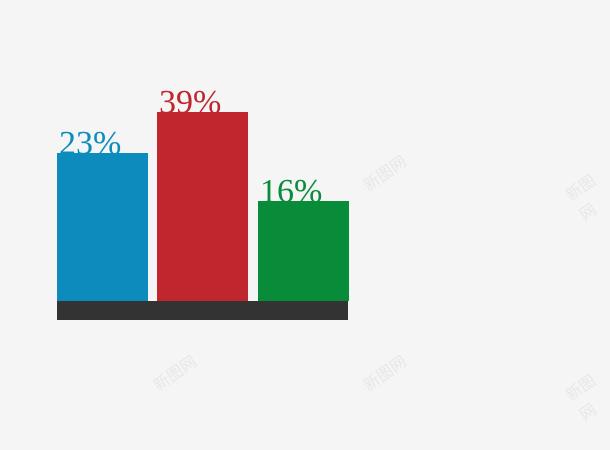  Describe the element at coordinates (291, 191) in the screenshot. I see `data-label: 16%` at that location.